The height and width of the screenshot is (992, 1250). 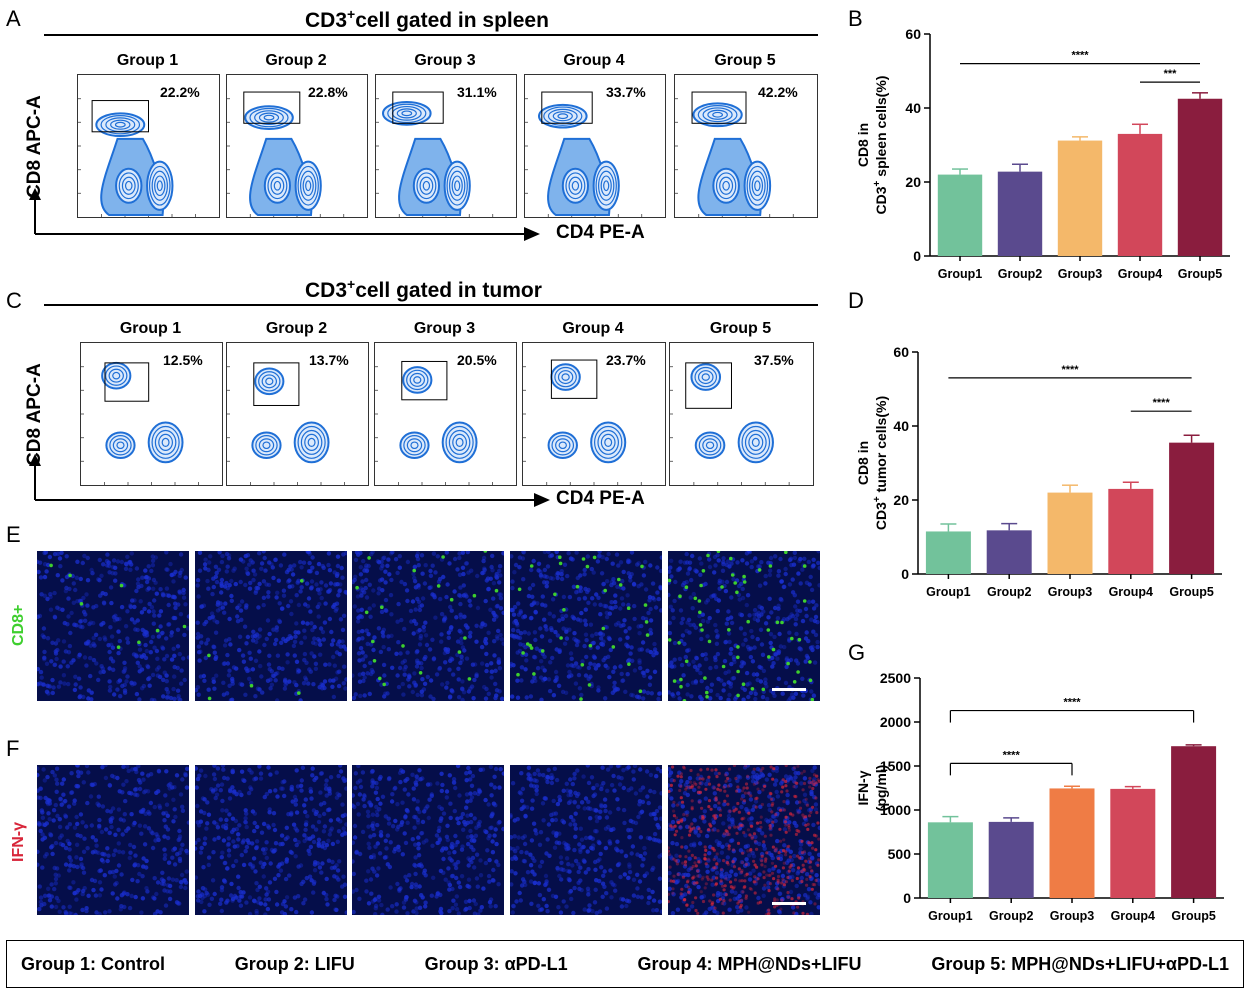 I want to click on spleen-section-title: CD3+cell gated in spleen, so click(x=427, y=19).